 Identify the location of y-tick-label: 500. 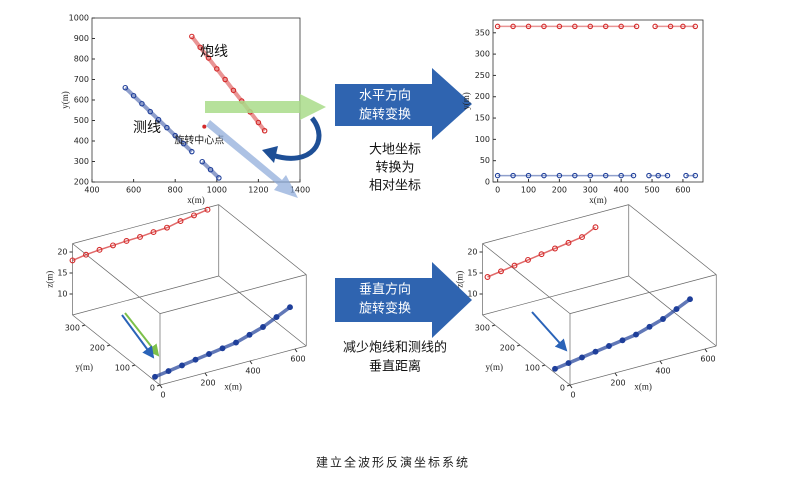
(81, 120).